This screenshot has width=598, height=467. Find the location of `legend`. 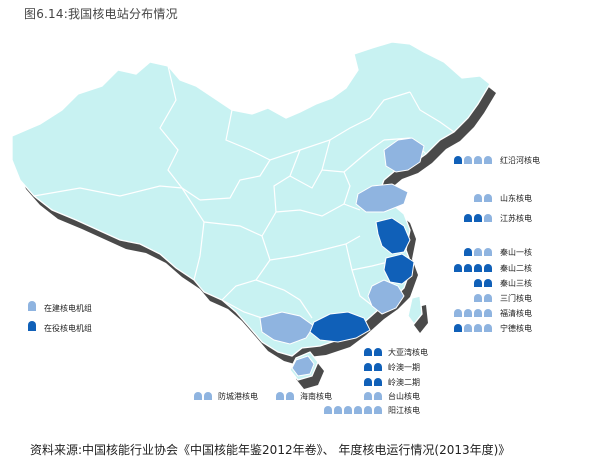

legend is located at coordinates (32, 316).